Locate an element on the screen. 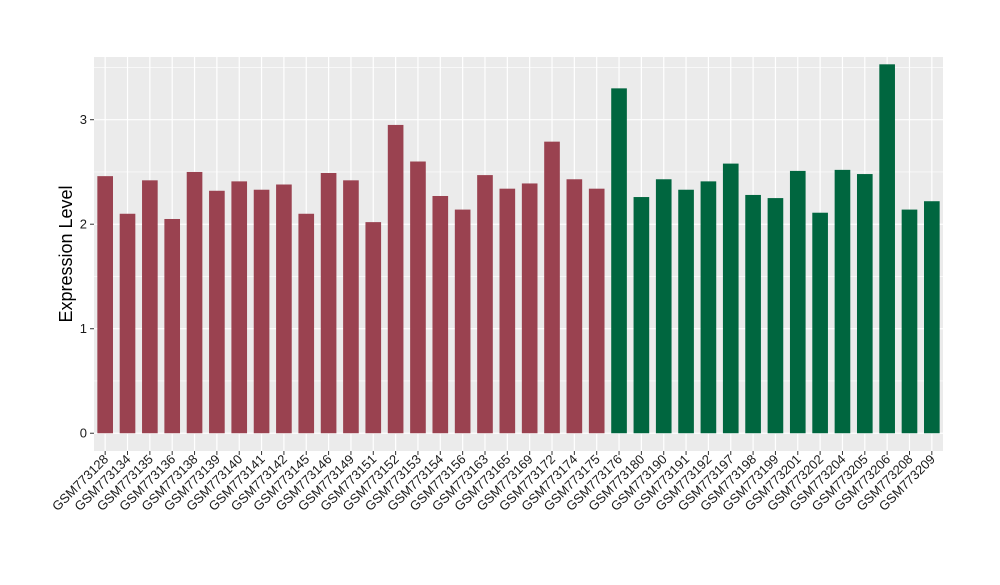 The height and width of the screenshot is (585, 1000). bar-GSM773140 is located at coordinates (239, 307).